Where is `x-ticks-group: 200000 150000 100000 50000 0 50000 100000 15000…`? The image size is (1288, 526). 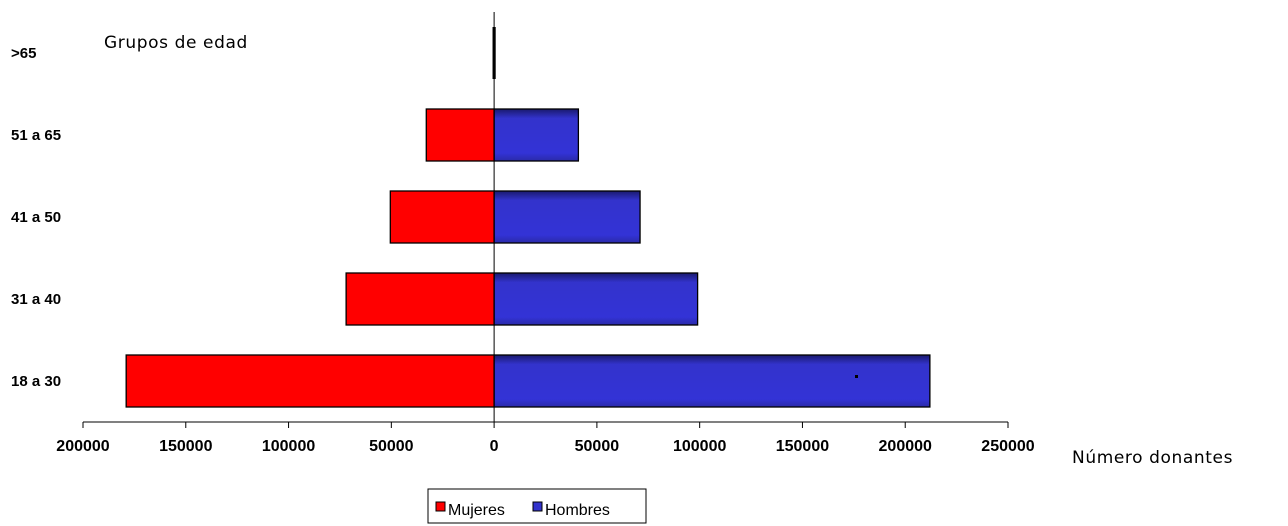 x-ticks-group: 200000 150000 100000 50000 0 50000 100000 15000… is located at coordinates (545, 438).